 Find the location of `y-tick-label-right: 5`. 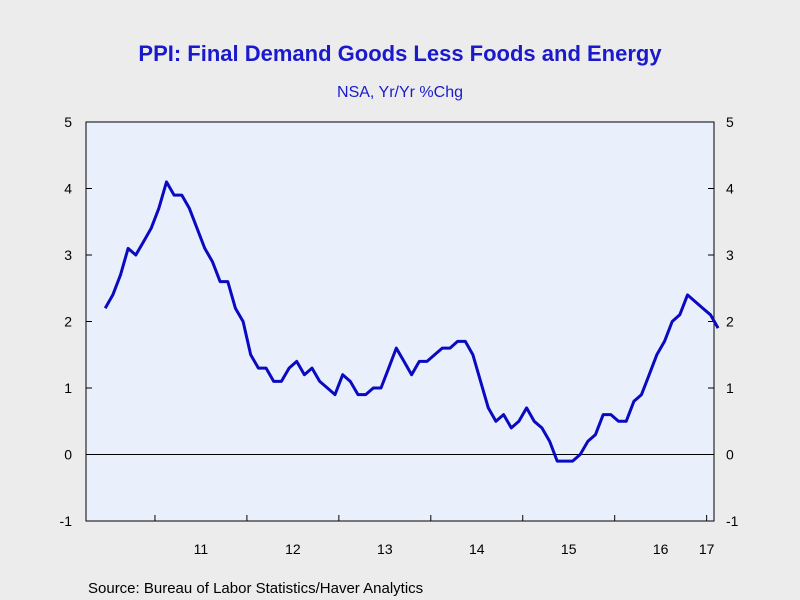

y-tick-label-right: 5 is located at coordinates (730, 122).